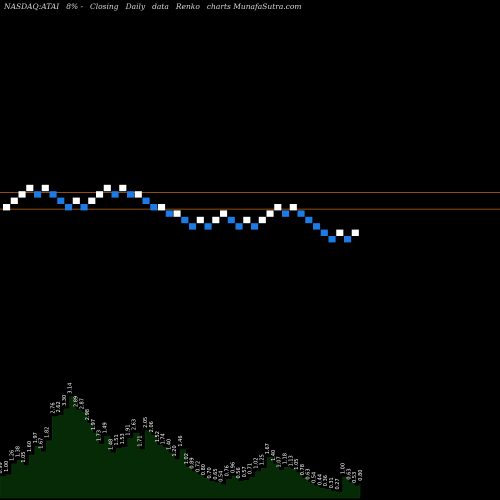 The height and width of the screenshot is (500, 500). What do you see at coordinates (117, 439) in the screenshot?
I see `volume-label-21: 1.51` at bounding box center [117, 439].